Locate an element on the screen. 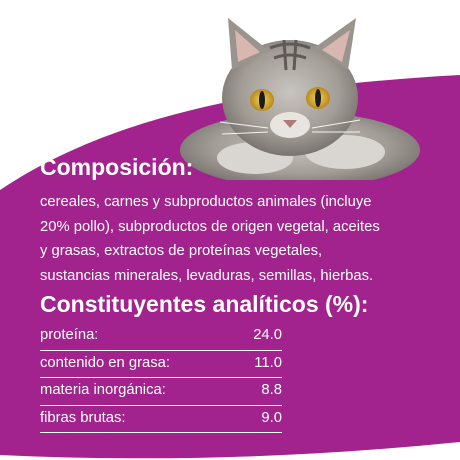 This screenshot has width=460, height=460. row-value: 24.0 is located at coordinates (267, 335).